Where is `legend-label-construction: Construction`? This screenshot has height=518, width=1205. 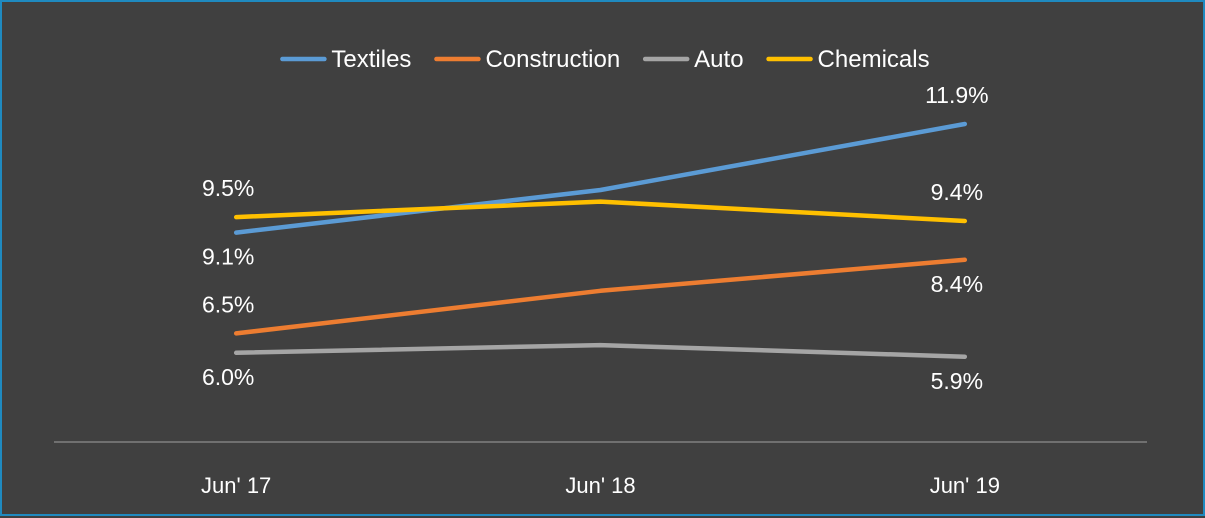
legend-label-construction: Construction is located at coordinates (552, 59).